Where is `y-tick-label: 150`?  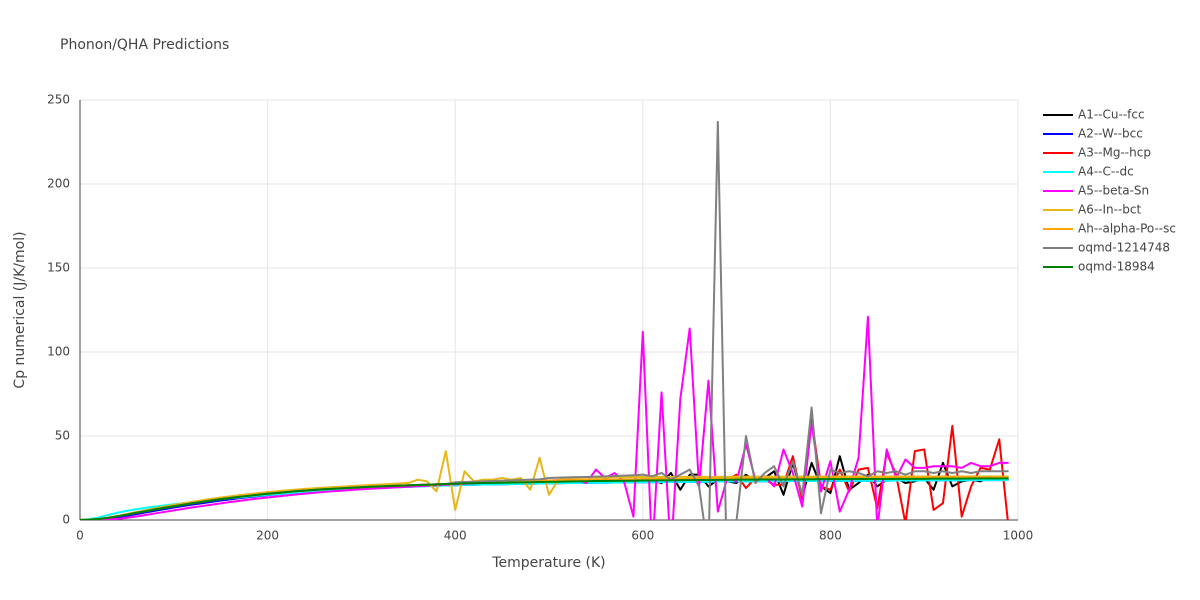 y-tick-label: 150 is located at coordinates (58, 268).